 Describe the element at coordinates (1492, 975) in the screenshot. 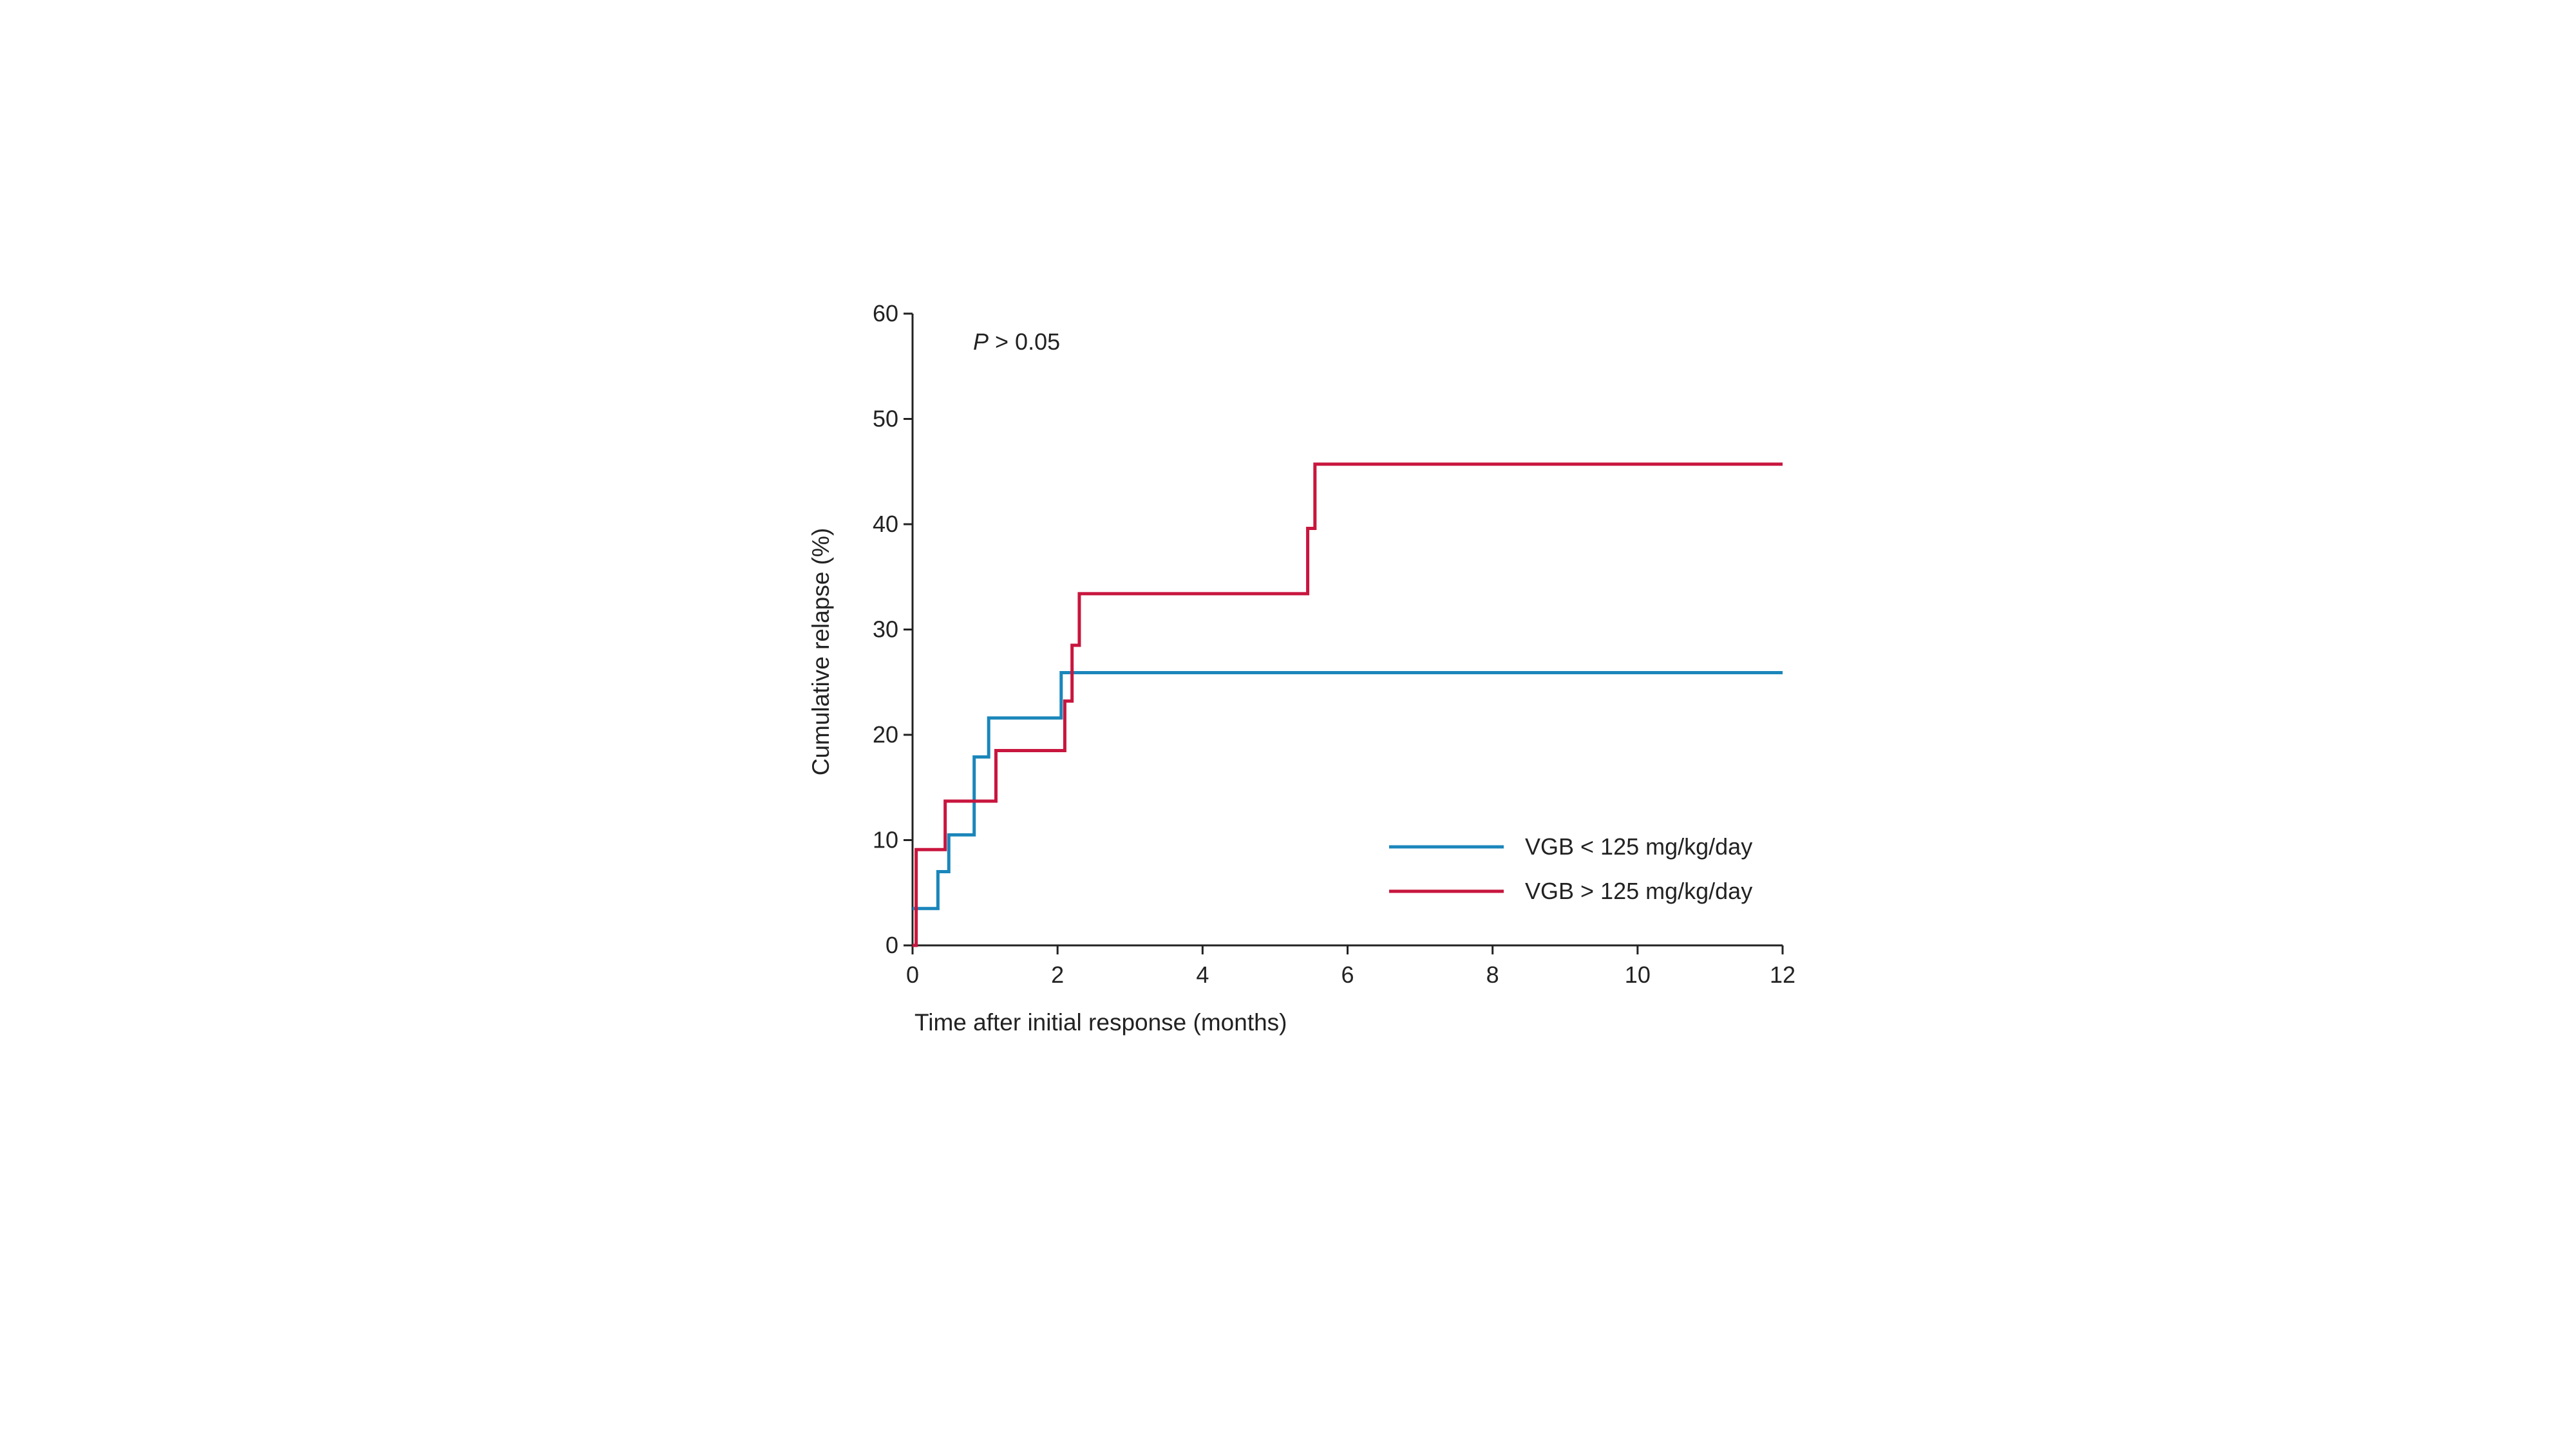

I see `x-tick-label: 8` at that location.